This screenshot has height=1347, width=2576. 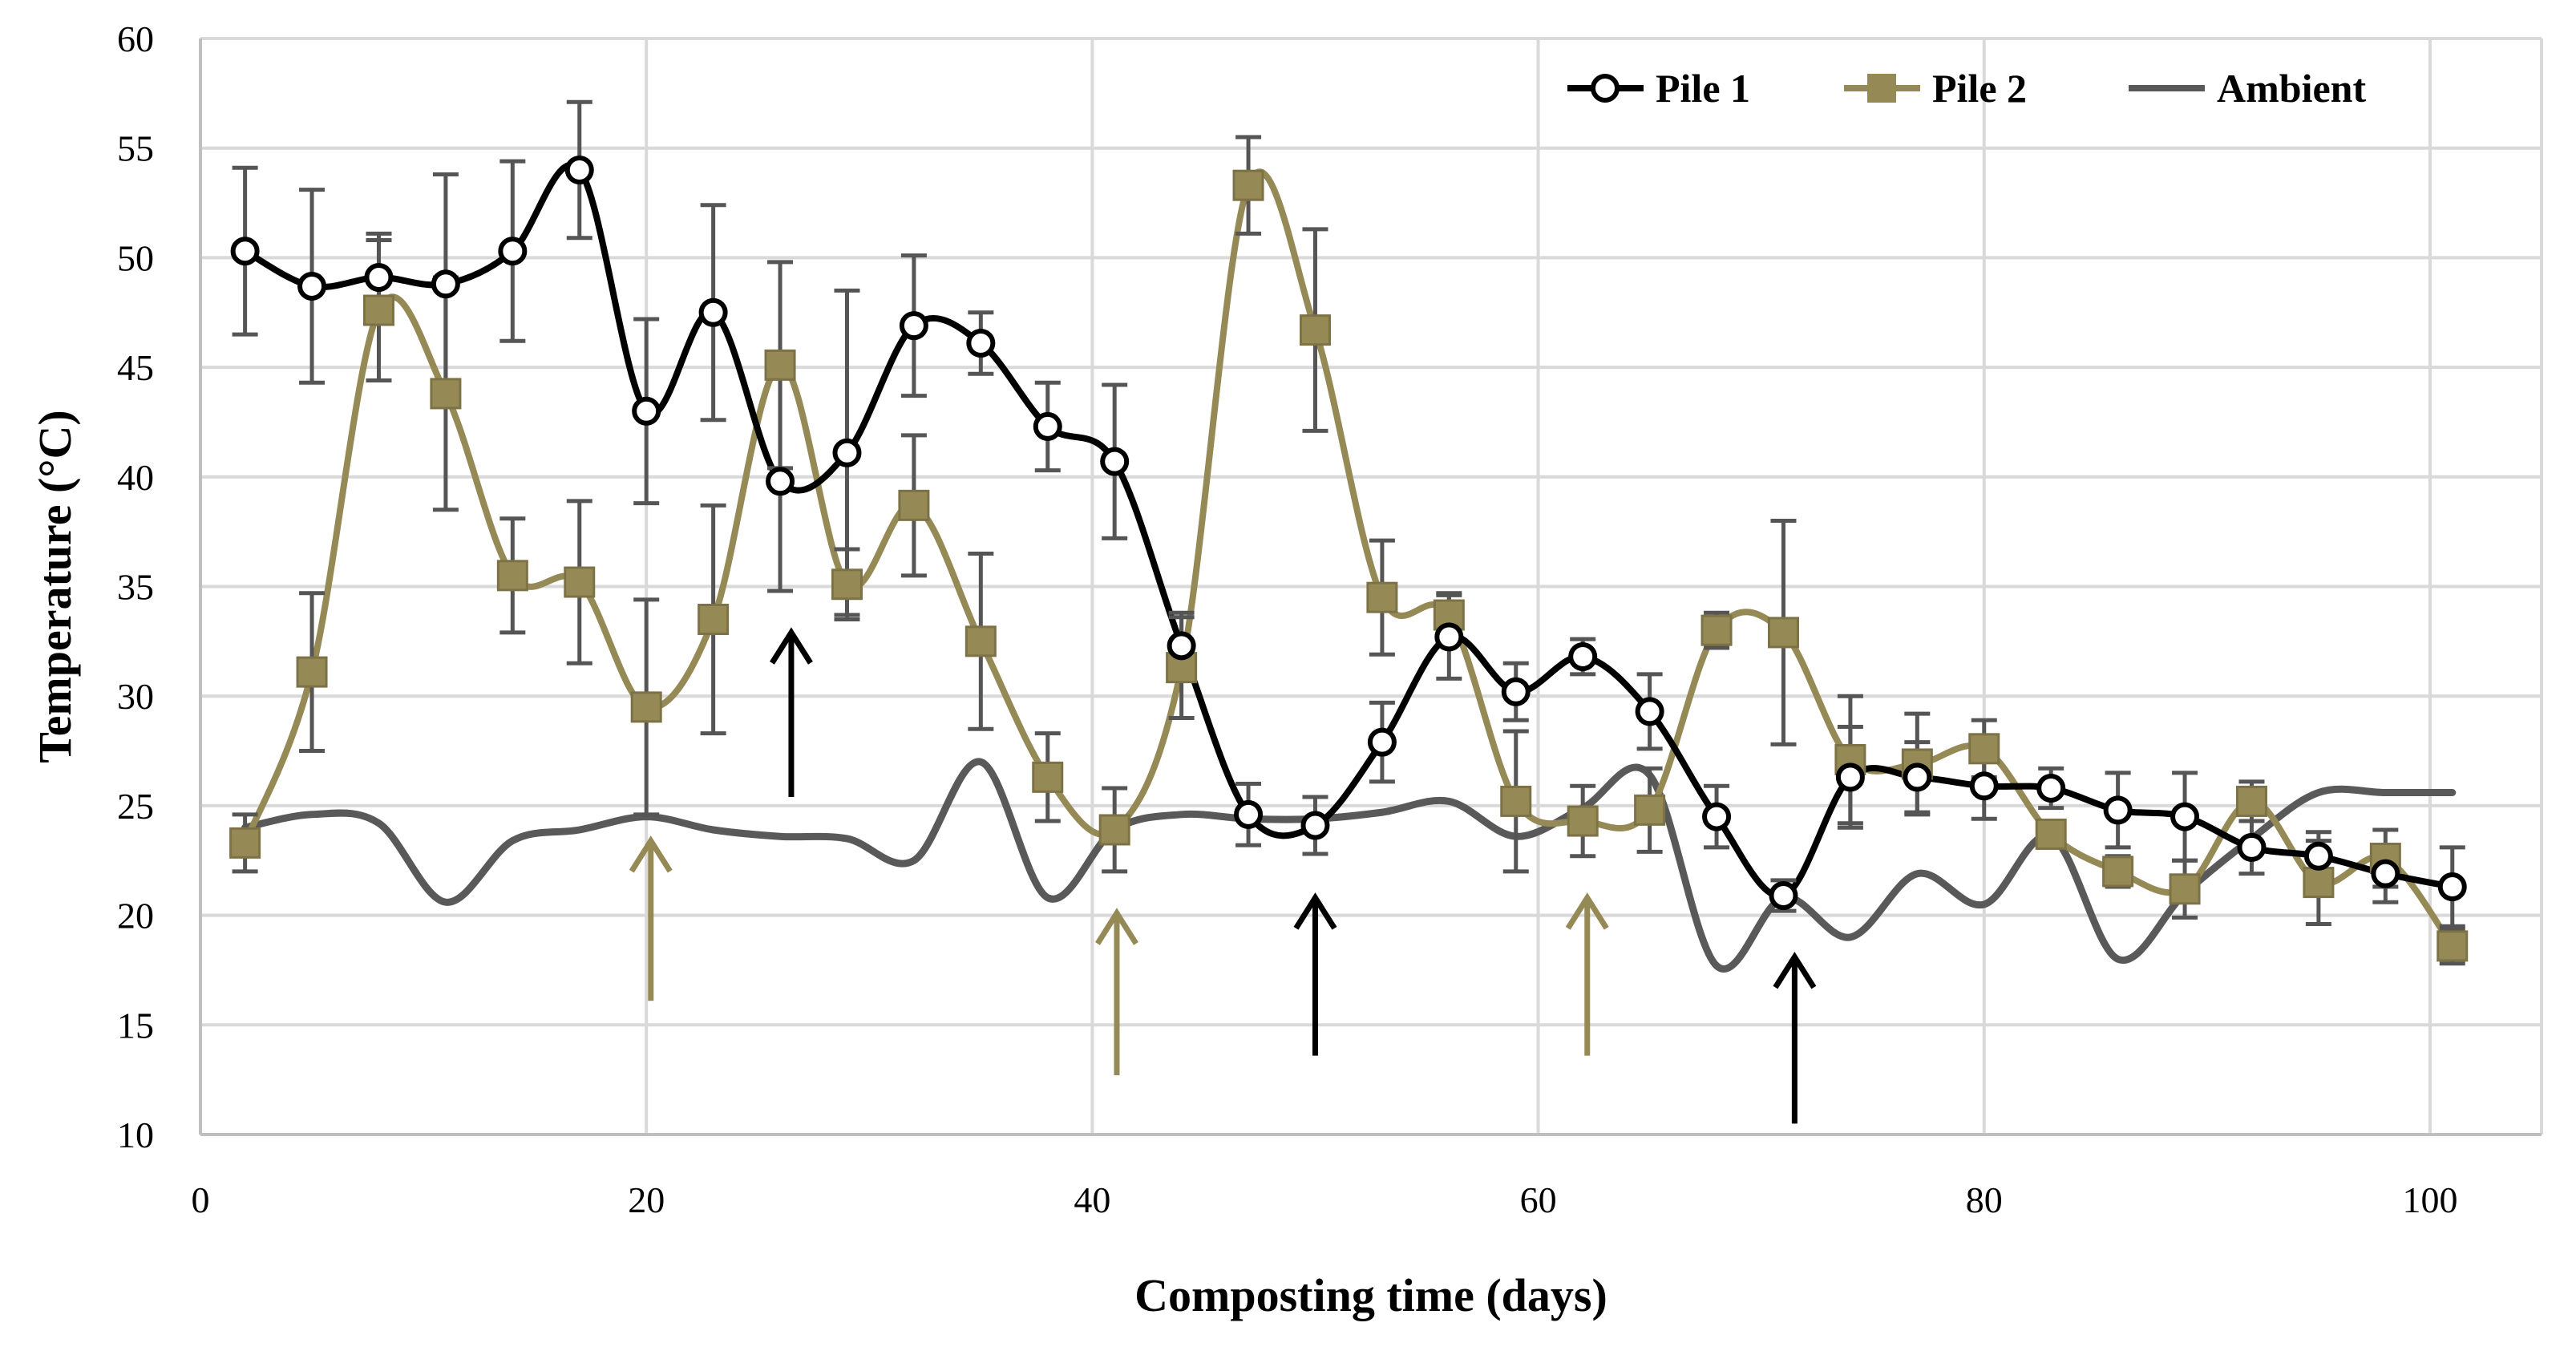 What do you see at coordinates (1703, 88) in the screenshot?
I see `legend-label: Pile 1` at bounding box center [1703, 88].